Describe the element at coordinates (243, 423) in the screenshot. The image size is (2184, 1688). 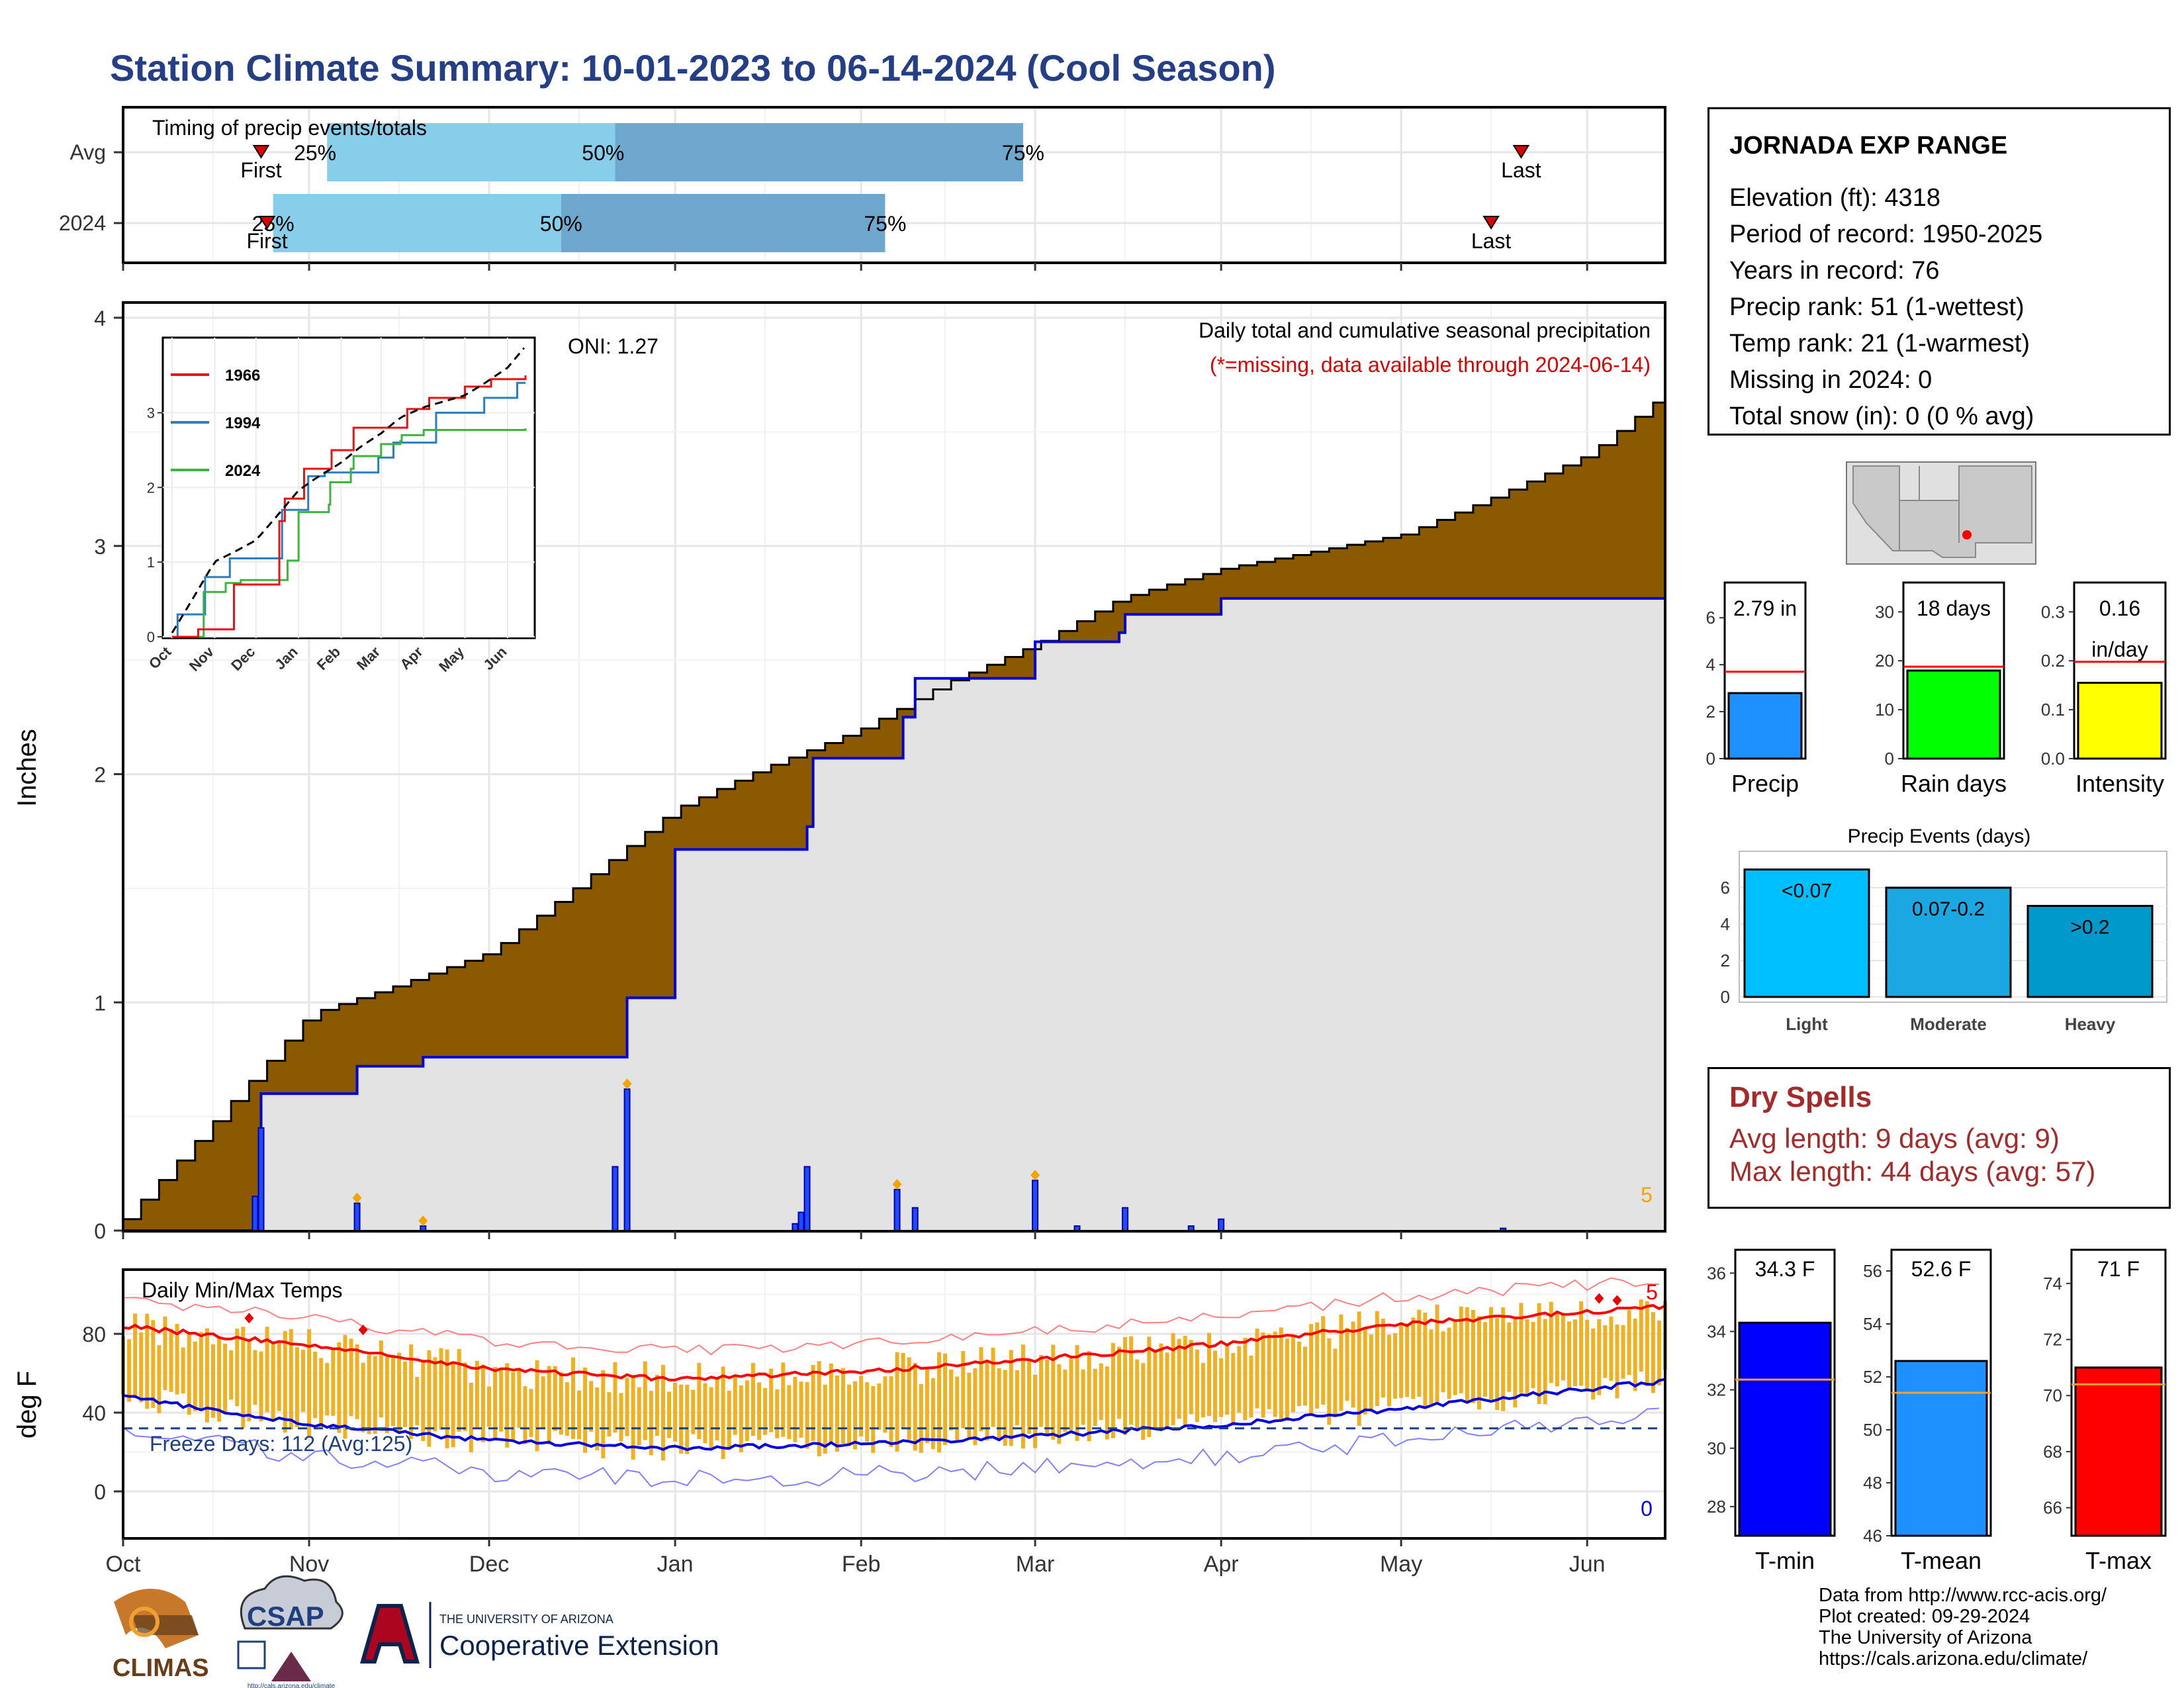
I see `inset-legend-label: 1994` at that location.